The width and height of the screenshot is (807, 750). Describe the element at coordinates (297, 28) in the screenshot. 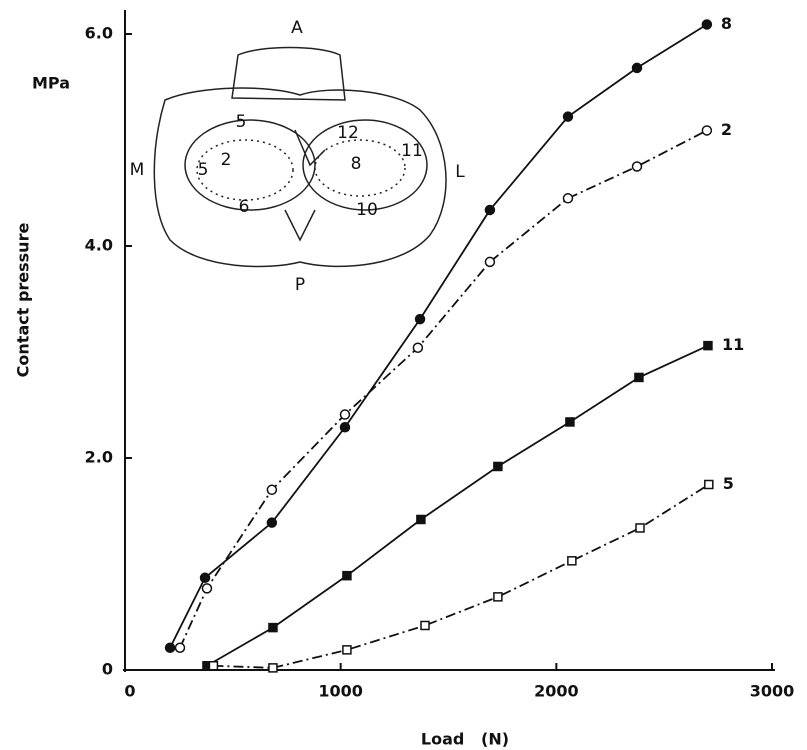

I see `inset-label: A` at that location.